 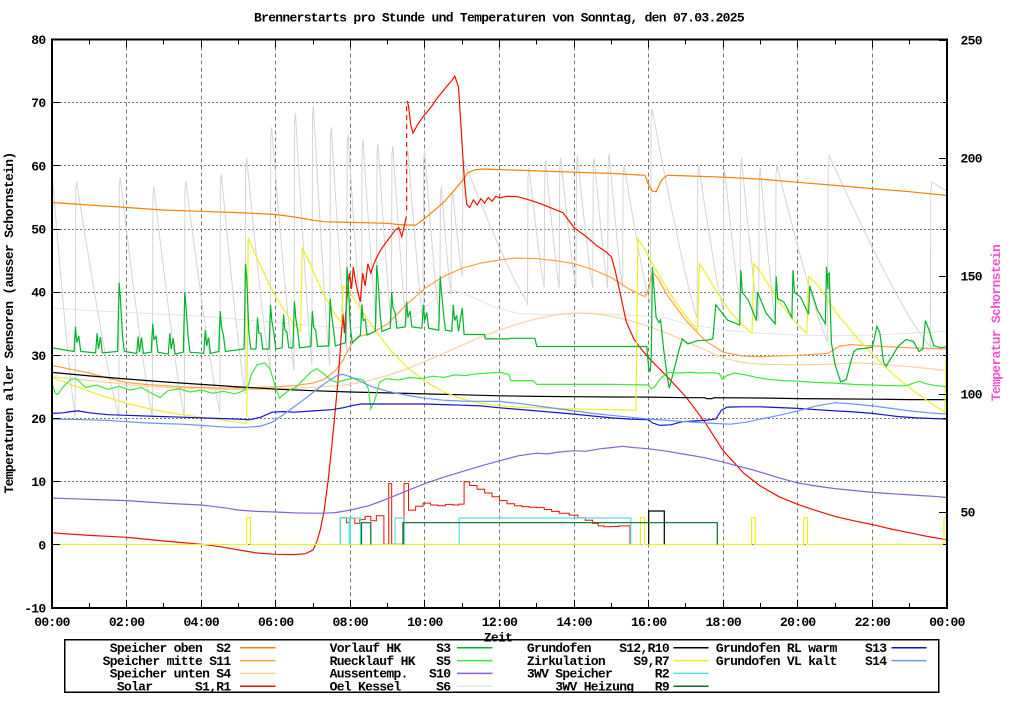 I want to click on svg-text: 200, so click(x=972, y=159).